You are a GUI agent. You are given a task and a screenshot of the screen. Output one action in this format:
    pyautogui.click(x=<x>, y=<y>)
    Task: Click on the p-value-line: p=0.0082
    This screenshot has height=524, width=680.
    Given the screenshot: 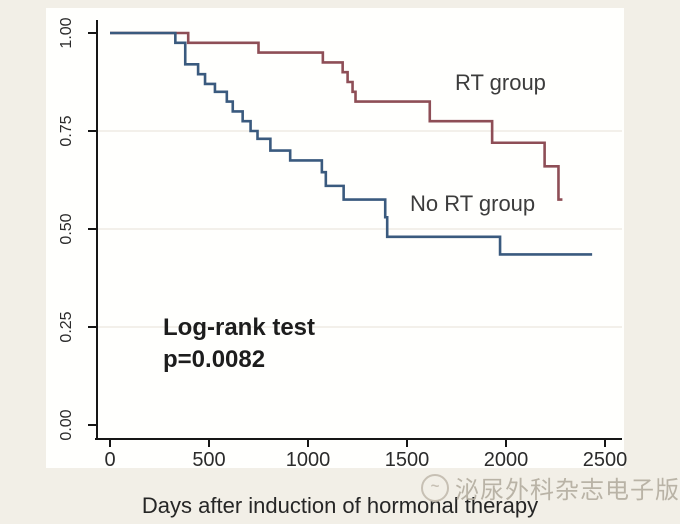 What is the action you would take?
    pyautogui.click(x=214, y=359)
    